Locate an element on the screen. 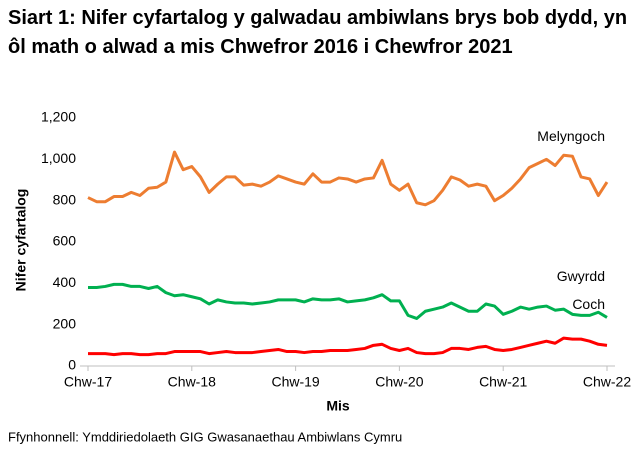  y-axis-label: Nifer cyfartalog is located at coordinates (21, 240).